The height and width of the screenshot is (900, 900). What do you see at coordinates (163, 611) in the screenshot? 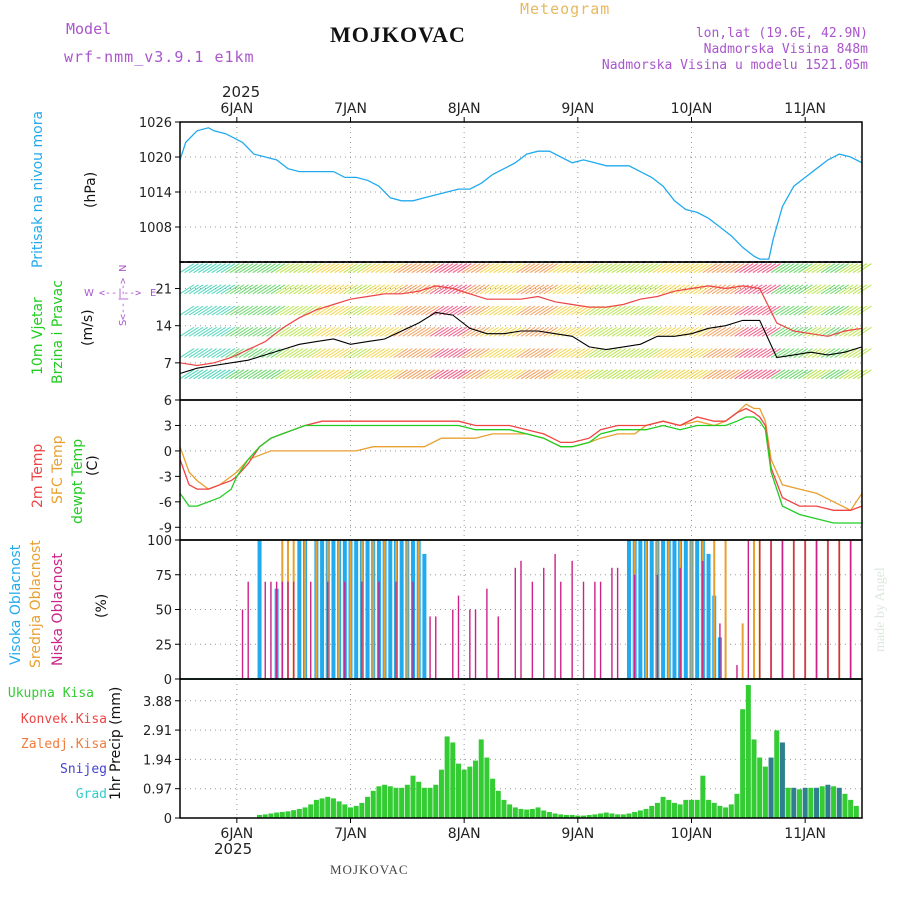
I see `y-tick-label: 50` at bounding box center [163, 611].